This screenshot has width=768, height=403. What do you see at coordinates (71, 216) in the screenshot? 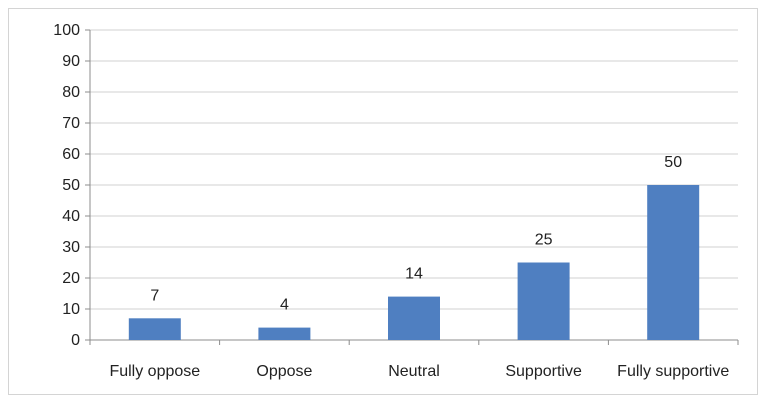
I see `y-tick-label: 40` at bounding box center [71, 216].